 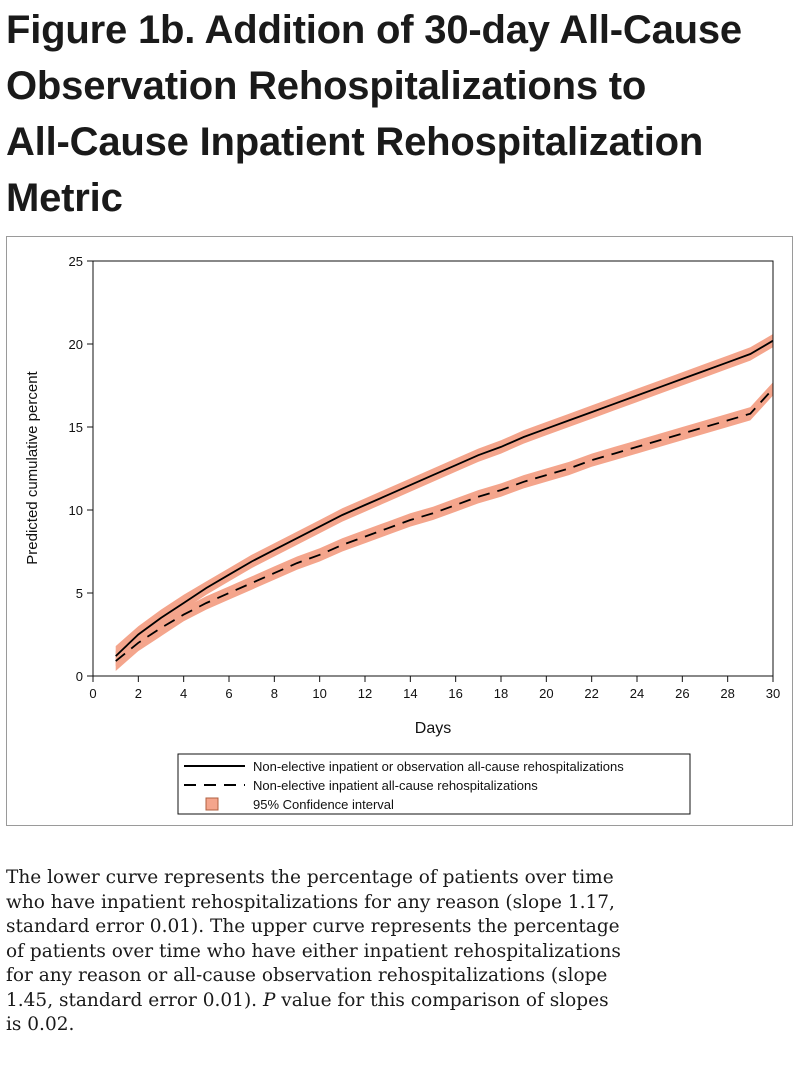 What do you see at coordinates (76, 510) in the screenshot?
I see `y-tick-label: 10` at bounding box center [76, 510].